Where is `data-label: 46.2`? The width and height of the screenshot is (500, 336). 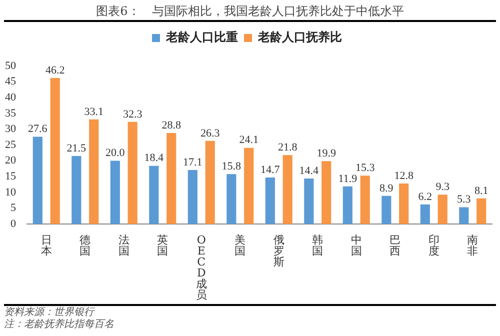
data-label: 46.2 is located at coordinates (55, 70).